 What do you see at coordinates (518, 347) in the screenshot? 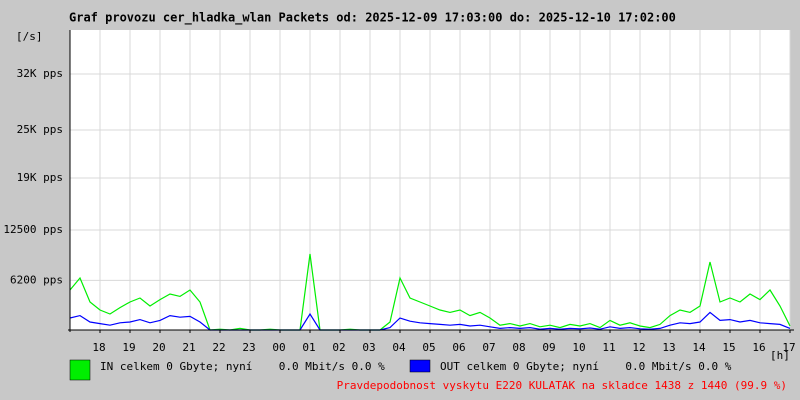
I see `x-tick-label: 08` at bounding box center [518, 347].